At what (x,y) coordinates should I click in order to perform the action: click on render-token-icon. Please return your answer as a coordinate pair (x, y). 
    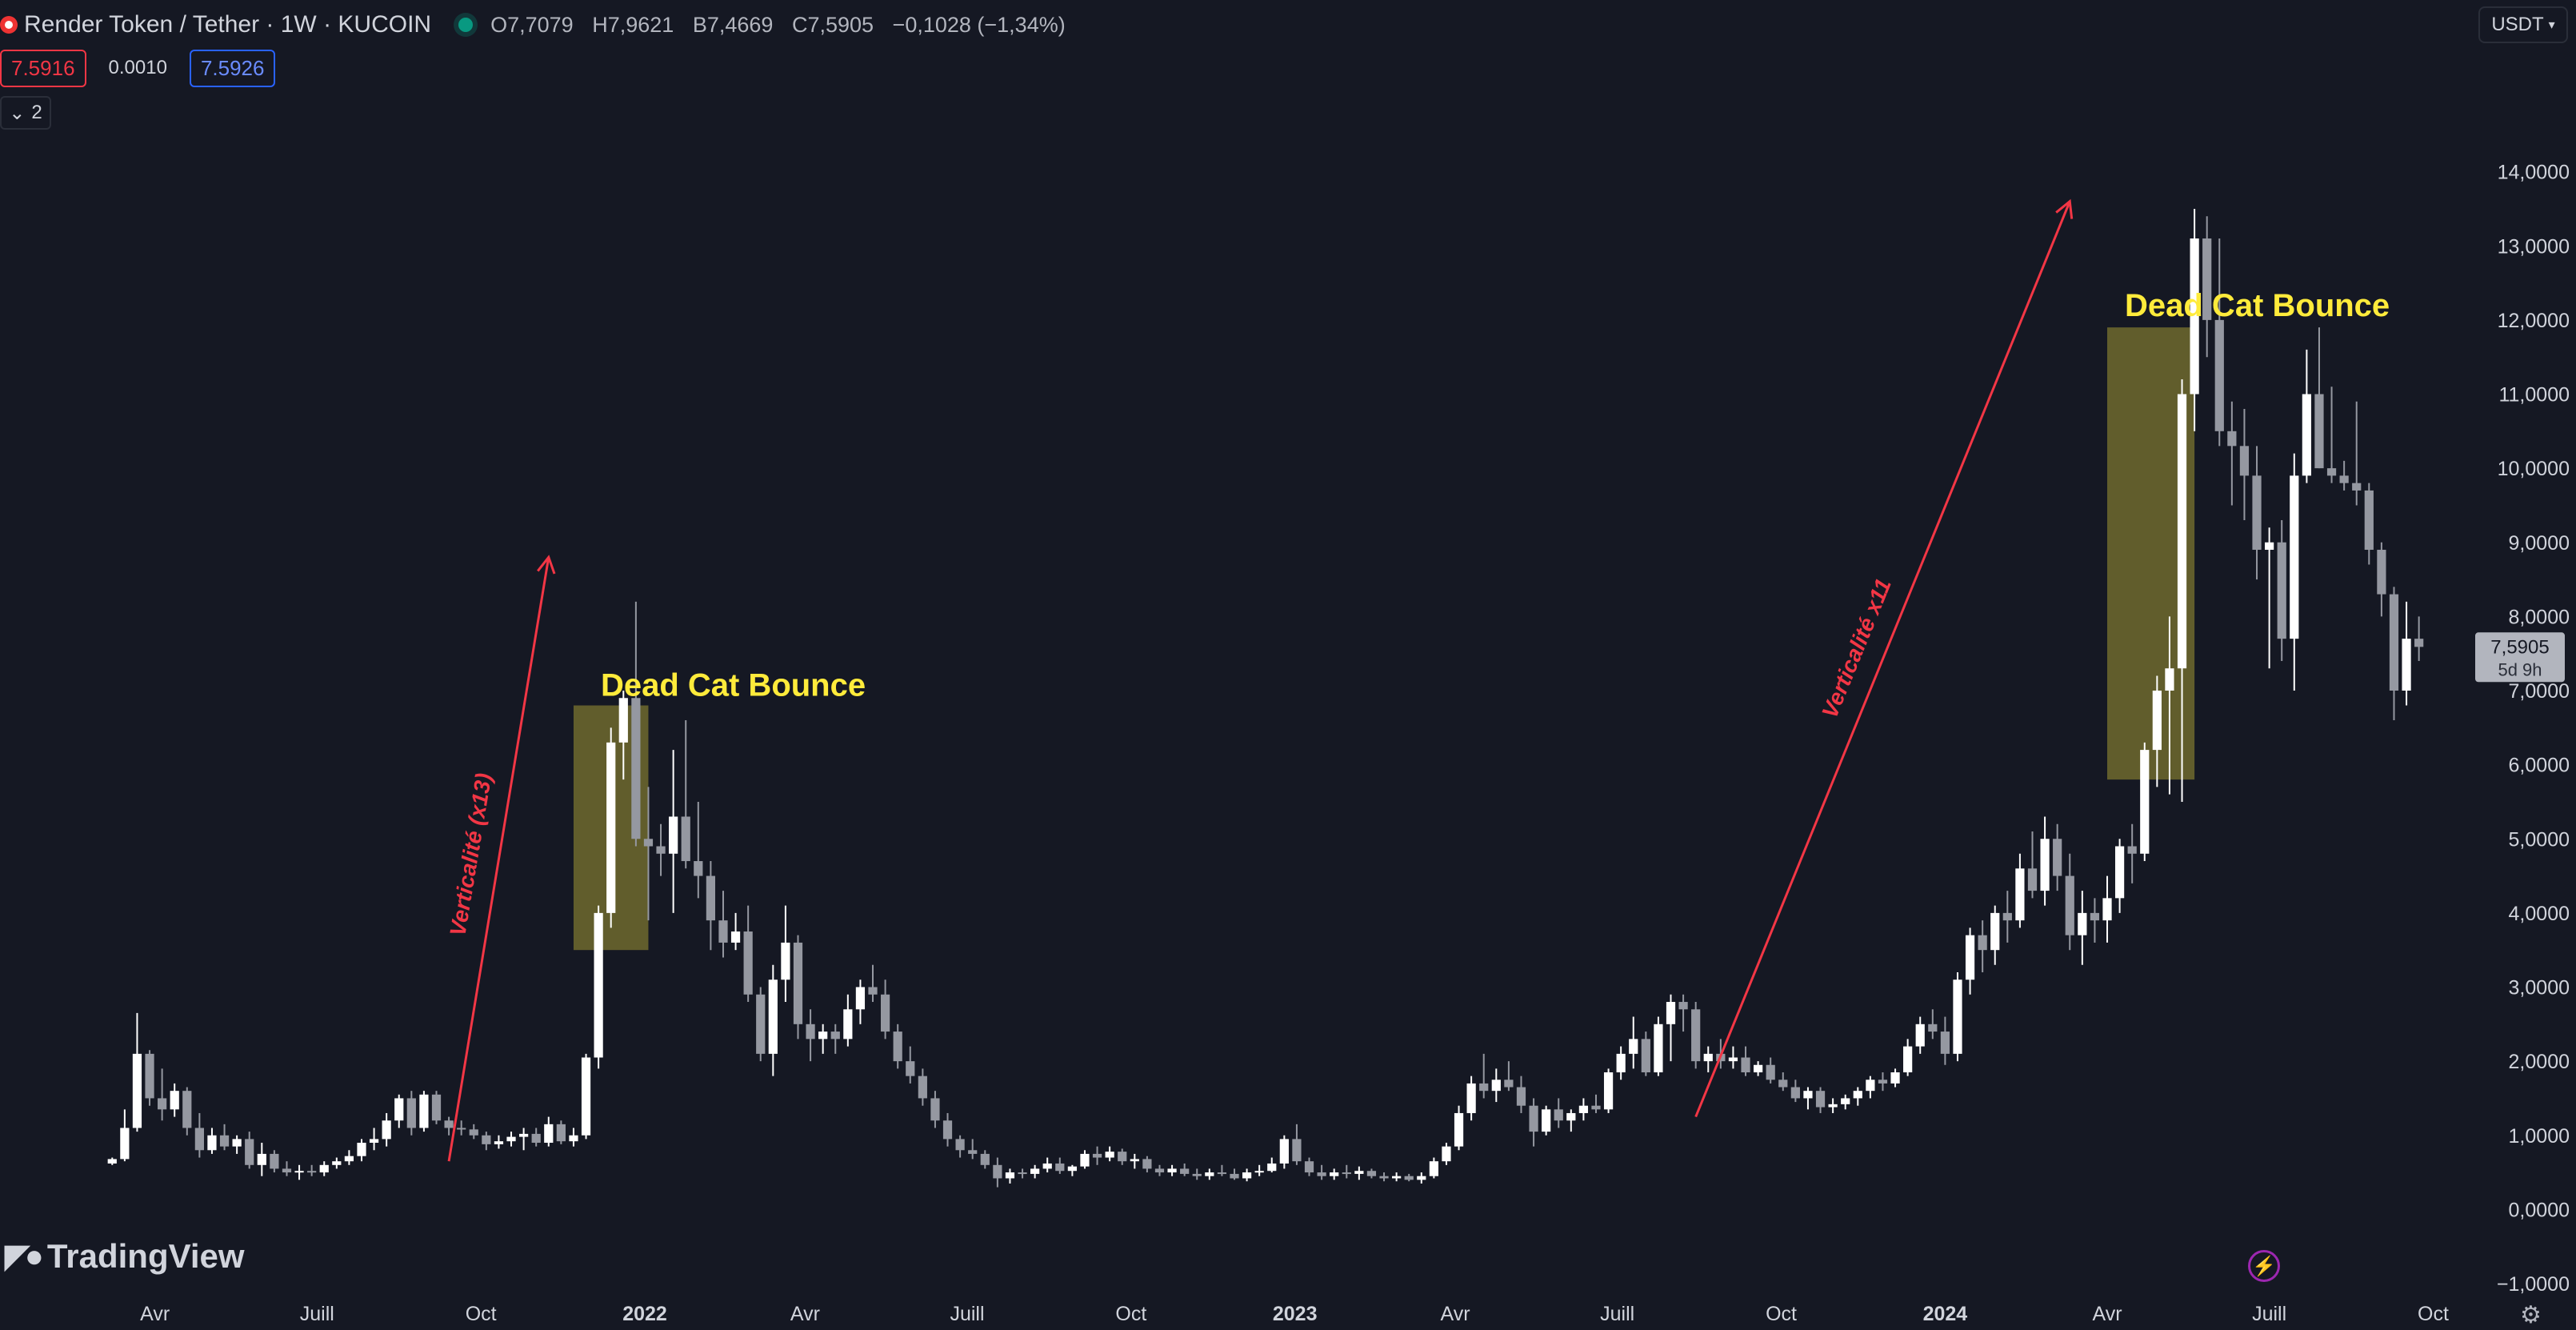
    Looking at the image, I should click on (9, 25).